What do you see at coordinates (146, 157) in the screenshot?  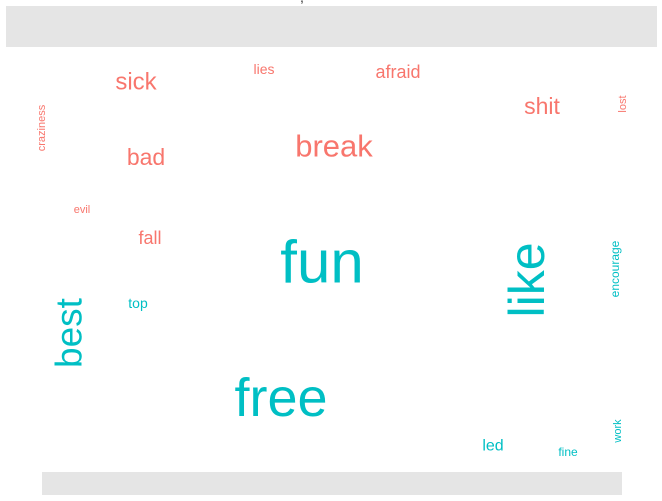 I see `word-bad: bad` at bounding box center [146, 157].